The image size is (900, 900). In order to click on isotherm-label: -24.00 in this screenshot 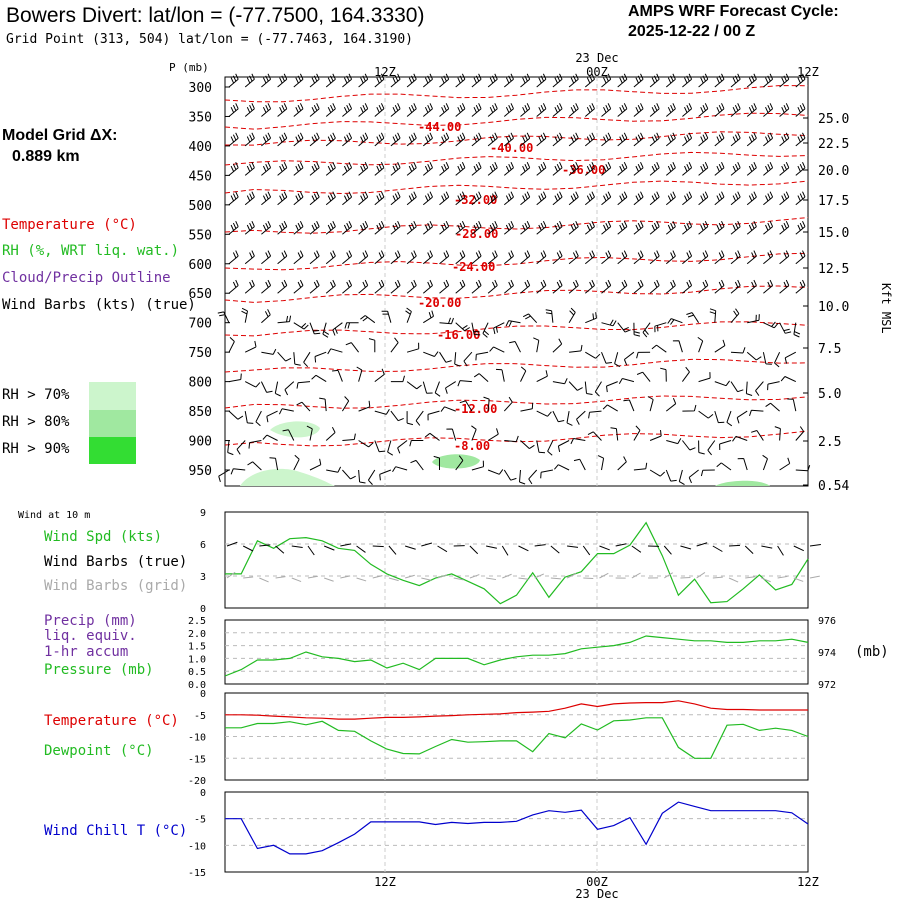, I will do `click(473, 267)`.